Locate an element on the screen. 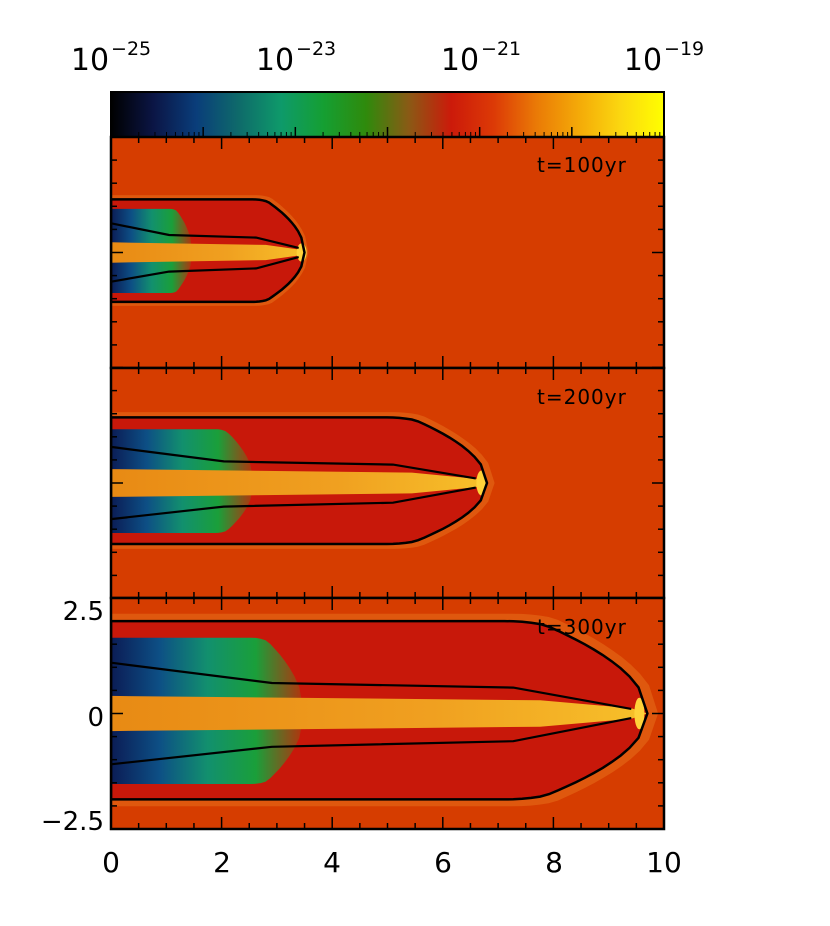 The width and height of the screenshot is (830, 926). x-tick-label-8: 8 is located at coordinates (554, 862).